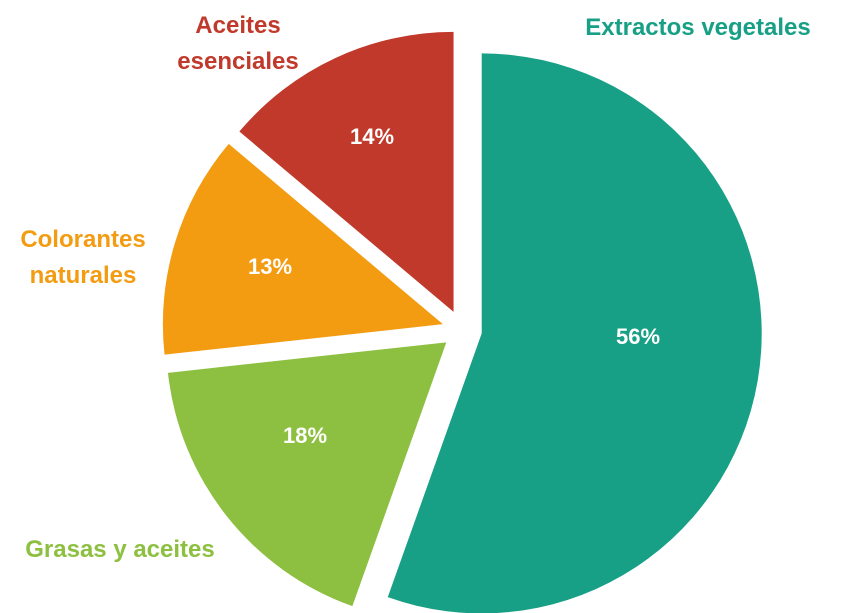  Describe the element at coordinates (372, 136) in the screenshot. I see `slice-value-label: 14%` at that location.